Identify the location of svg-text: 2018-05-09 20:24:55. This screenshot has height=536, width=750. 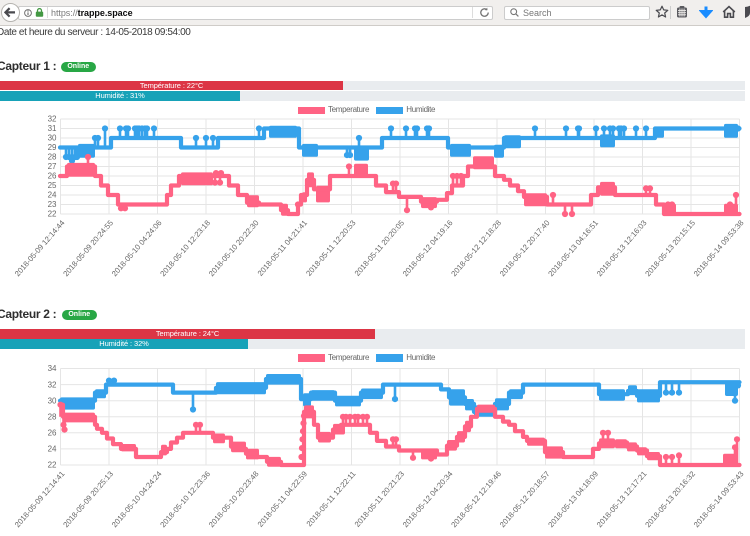
(88, 248).